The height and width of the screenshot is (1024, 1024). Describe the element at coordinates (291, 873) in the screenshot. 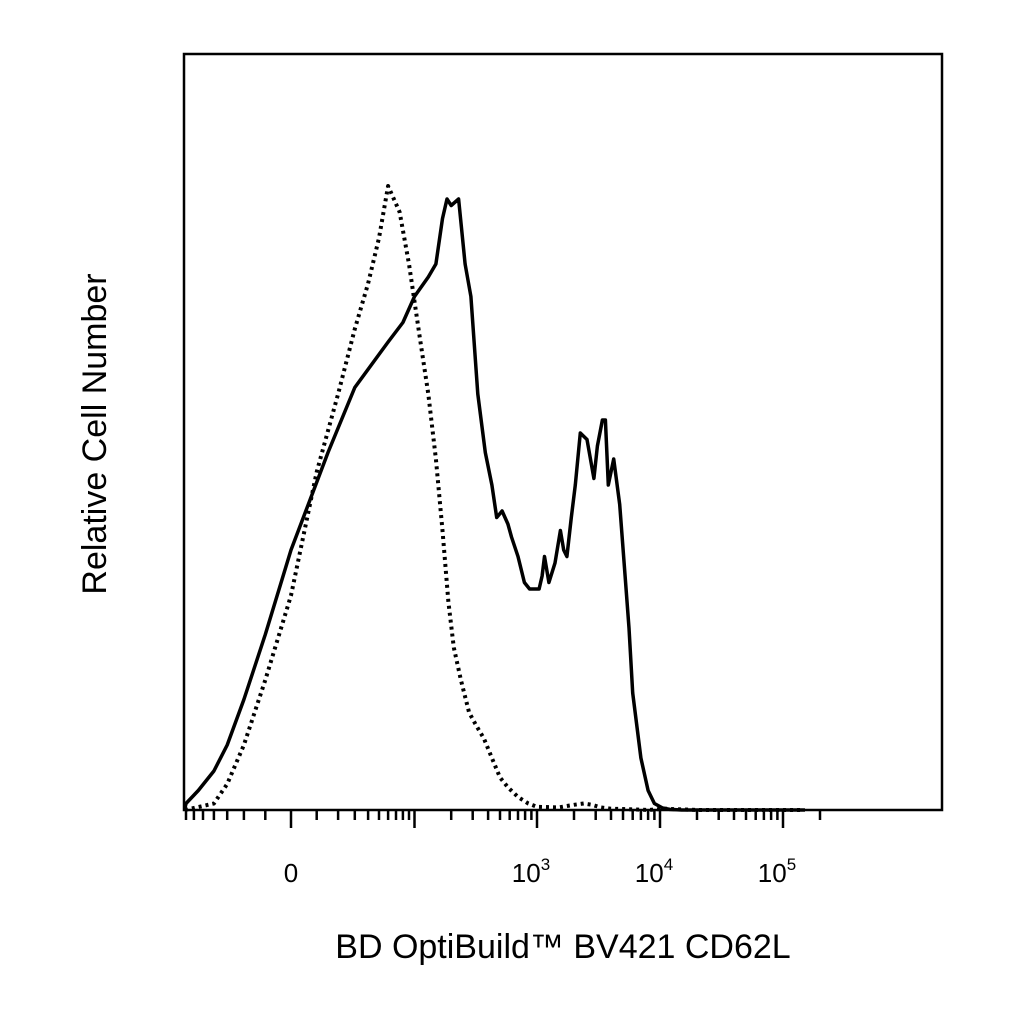

I see `x-tick-label: 0` at that location.